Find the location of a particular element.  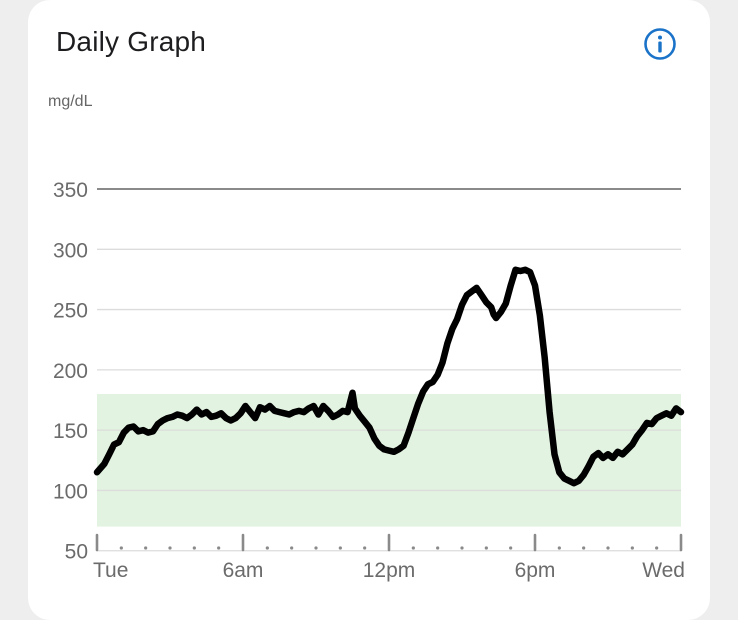

y-tick-label-350: 350 is located at coordinates (70, 190).